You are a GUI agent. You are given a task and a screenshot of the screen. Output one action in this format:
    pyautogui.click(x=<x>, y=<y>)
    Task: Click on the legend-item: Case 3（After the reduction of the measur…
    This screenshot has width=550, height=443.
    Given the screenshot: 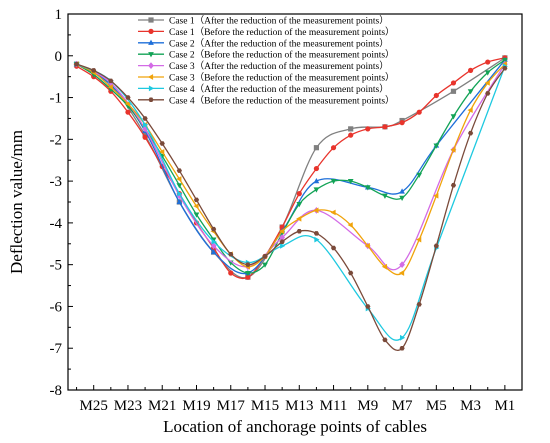 What is the action you would take?
    pyautogui.click(x=263, y=66)
    